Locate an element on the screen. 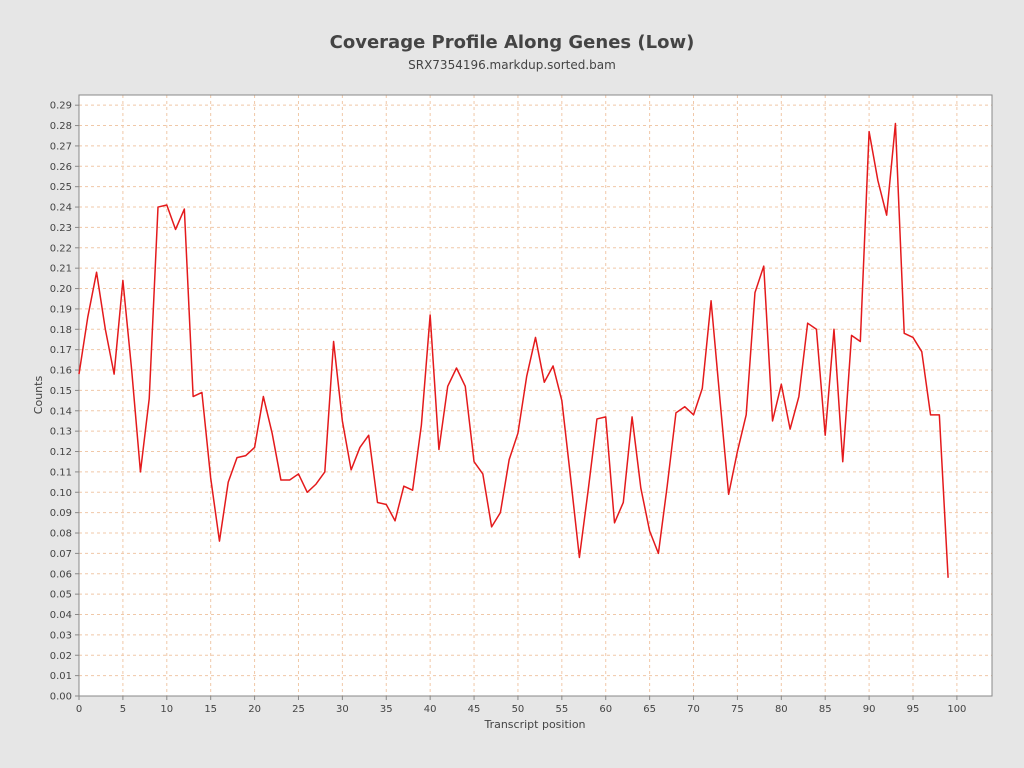  x-axis-label: Transcript position is located at coordinates (534, 724).